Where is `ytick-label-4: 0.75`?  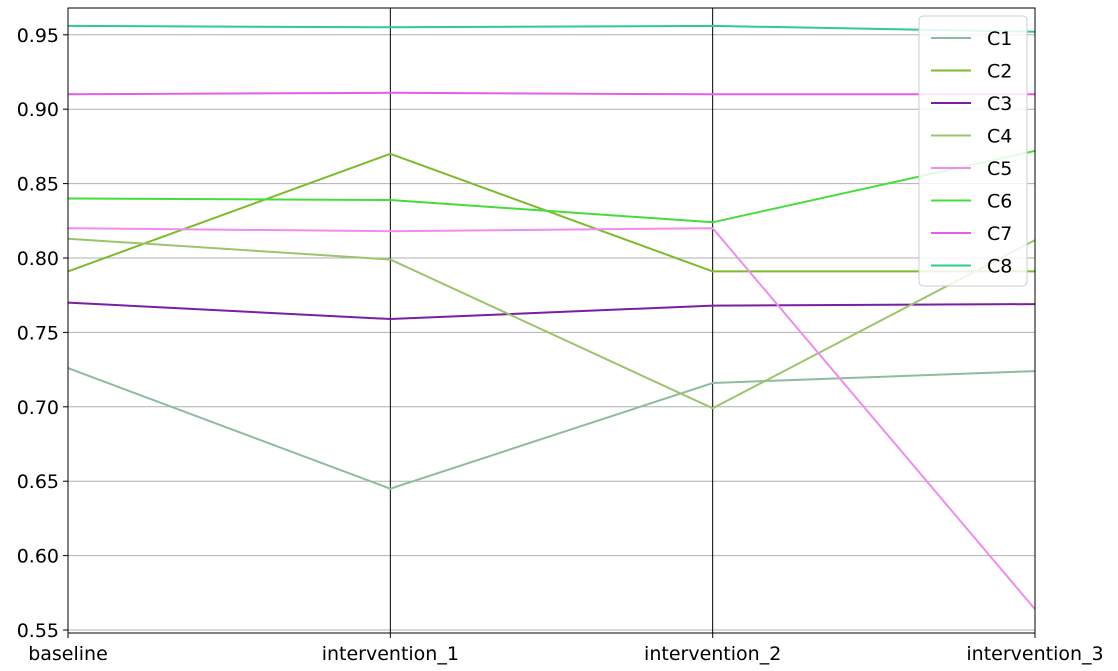 ytick-label-4: 0.75 is located at coordinates (38, 333).